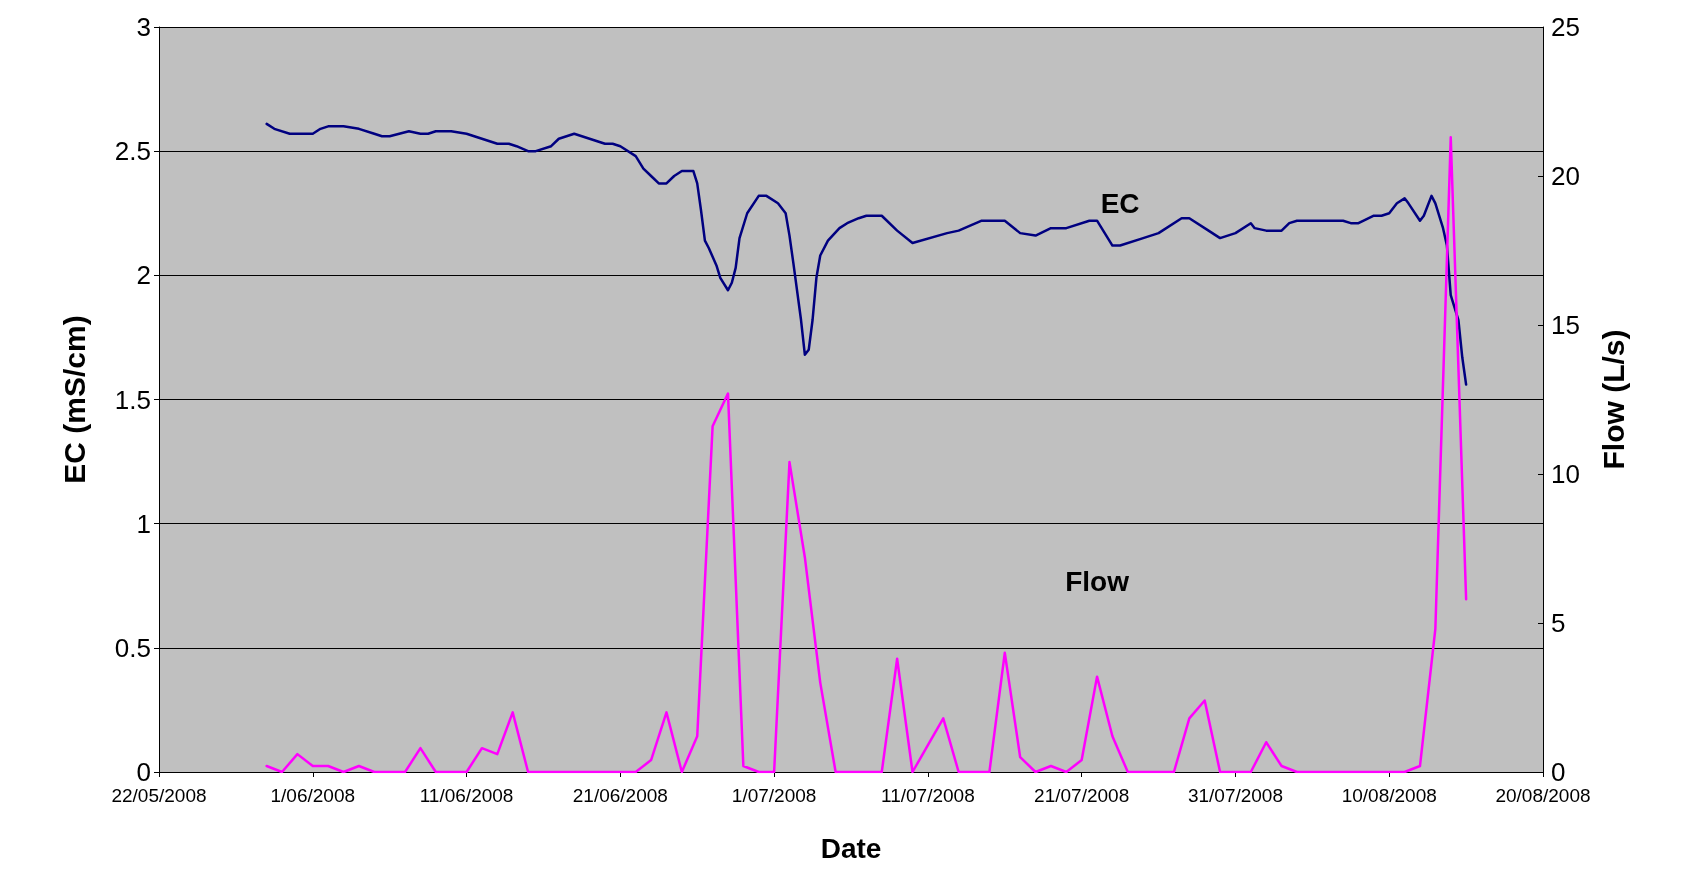 The width and height of the screenshot is (1683, 874). I want to click on x-axis-title: Date, so click(851, 848).